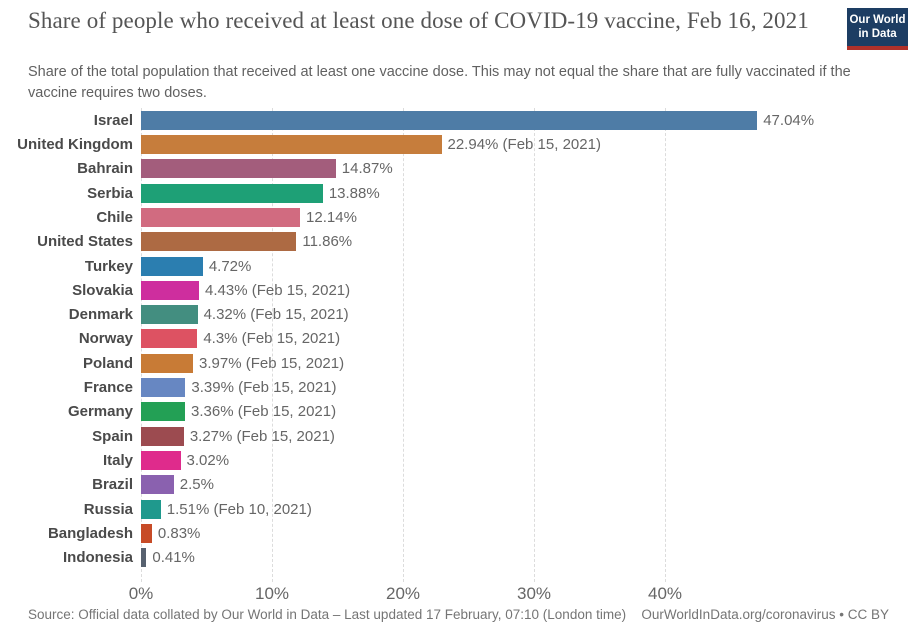 The width and height of the screenshot is (917, 635). Describe the element at coordinates (105, 169) in the screenshot. I see `country-label: Bahrain` at that location.